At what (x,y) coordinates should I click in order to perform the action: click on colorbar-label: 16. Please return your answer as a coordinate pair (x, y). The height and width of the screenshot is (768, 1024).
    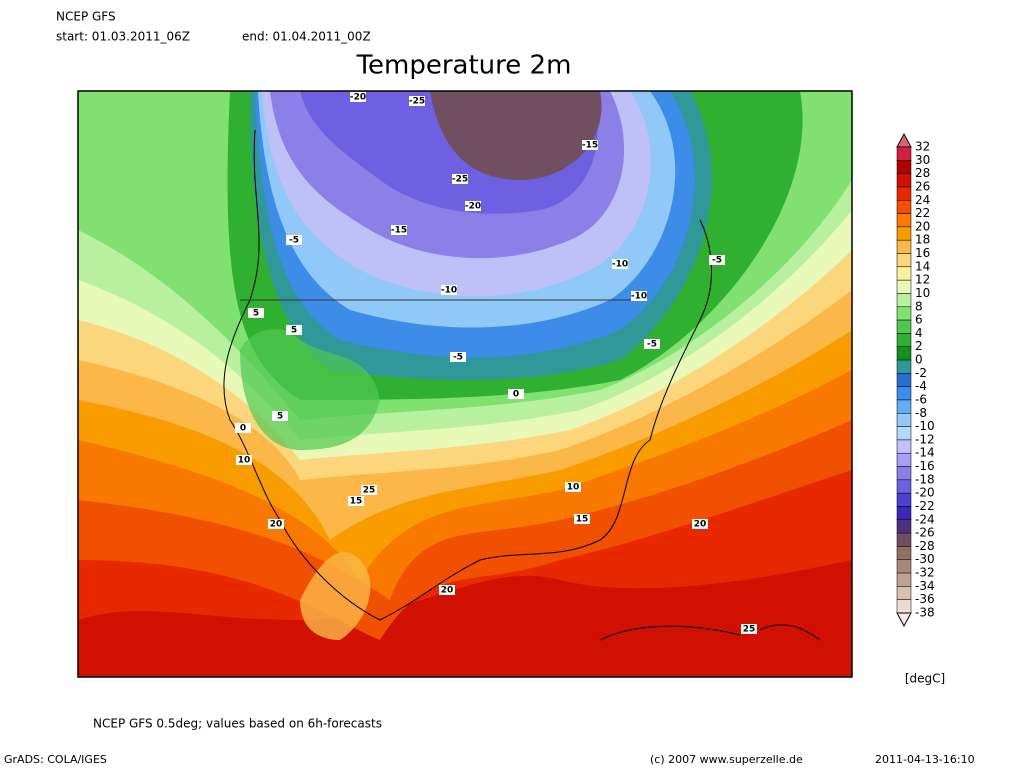
    Looking at the image, I should click on (922, 253).